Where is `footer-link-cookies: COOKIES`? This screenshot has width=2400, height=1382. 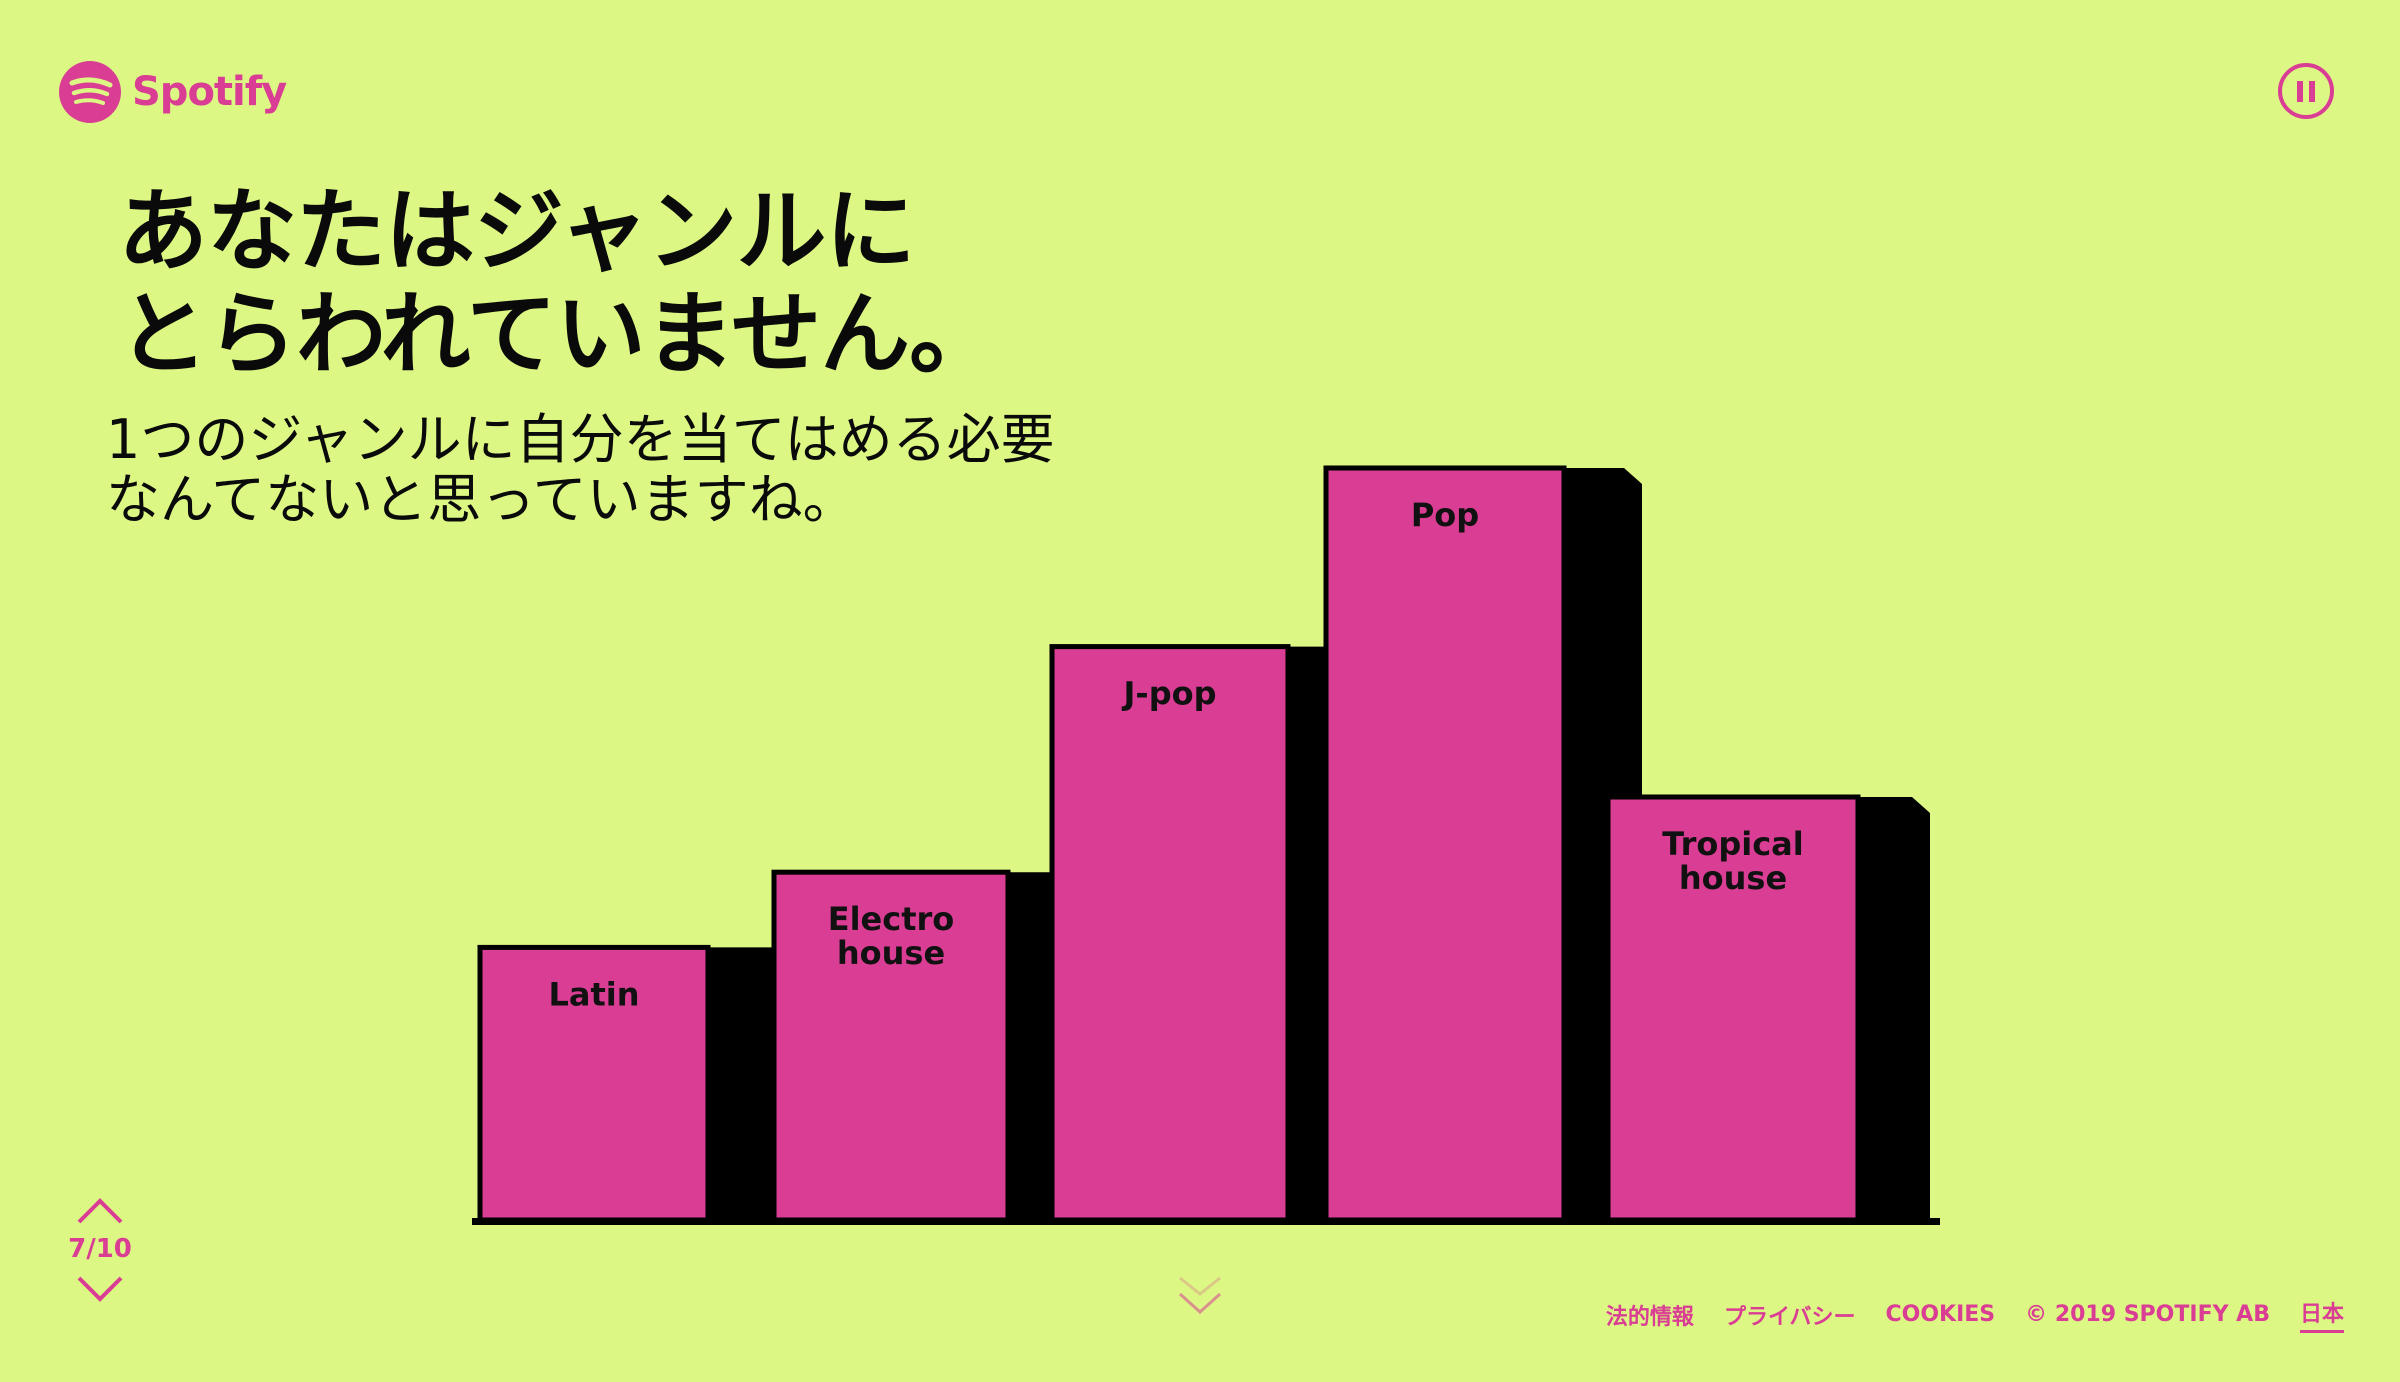
footer-link-cookies: COOKIES is located at coordinates (1940, 1314).